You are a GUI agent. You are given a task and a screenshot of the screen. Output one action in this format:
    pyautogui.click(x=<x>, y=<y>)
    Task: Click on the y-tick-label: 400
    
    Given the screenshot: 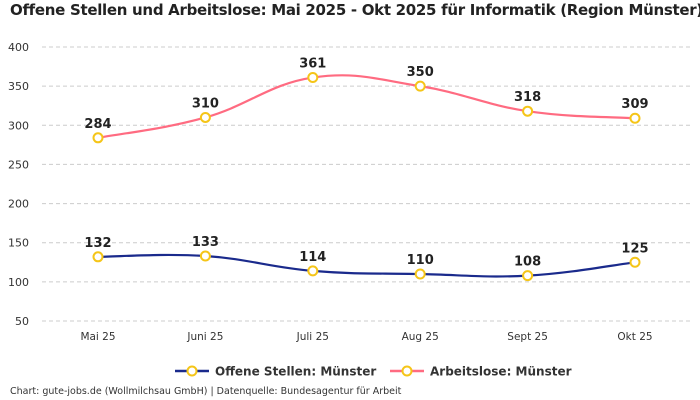 What is the action you would take?
    pyautogui.click(x=18, y=47)
    